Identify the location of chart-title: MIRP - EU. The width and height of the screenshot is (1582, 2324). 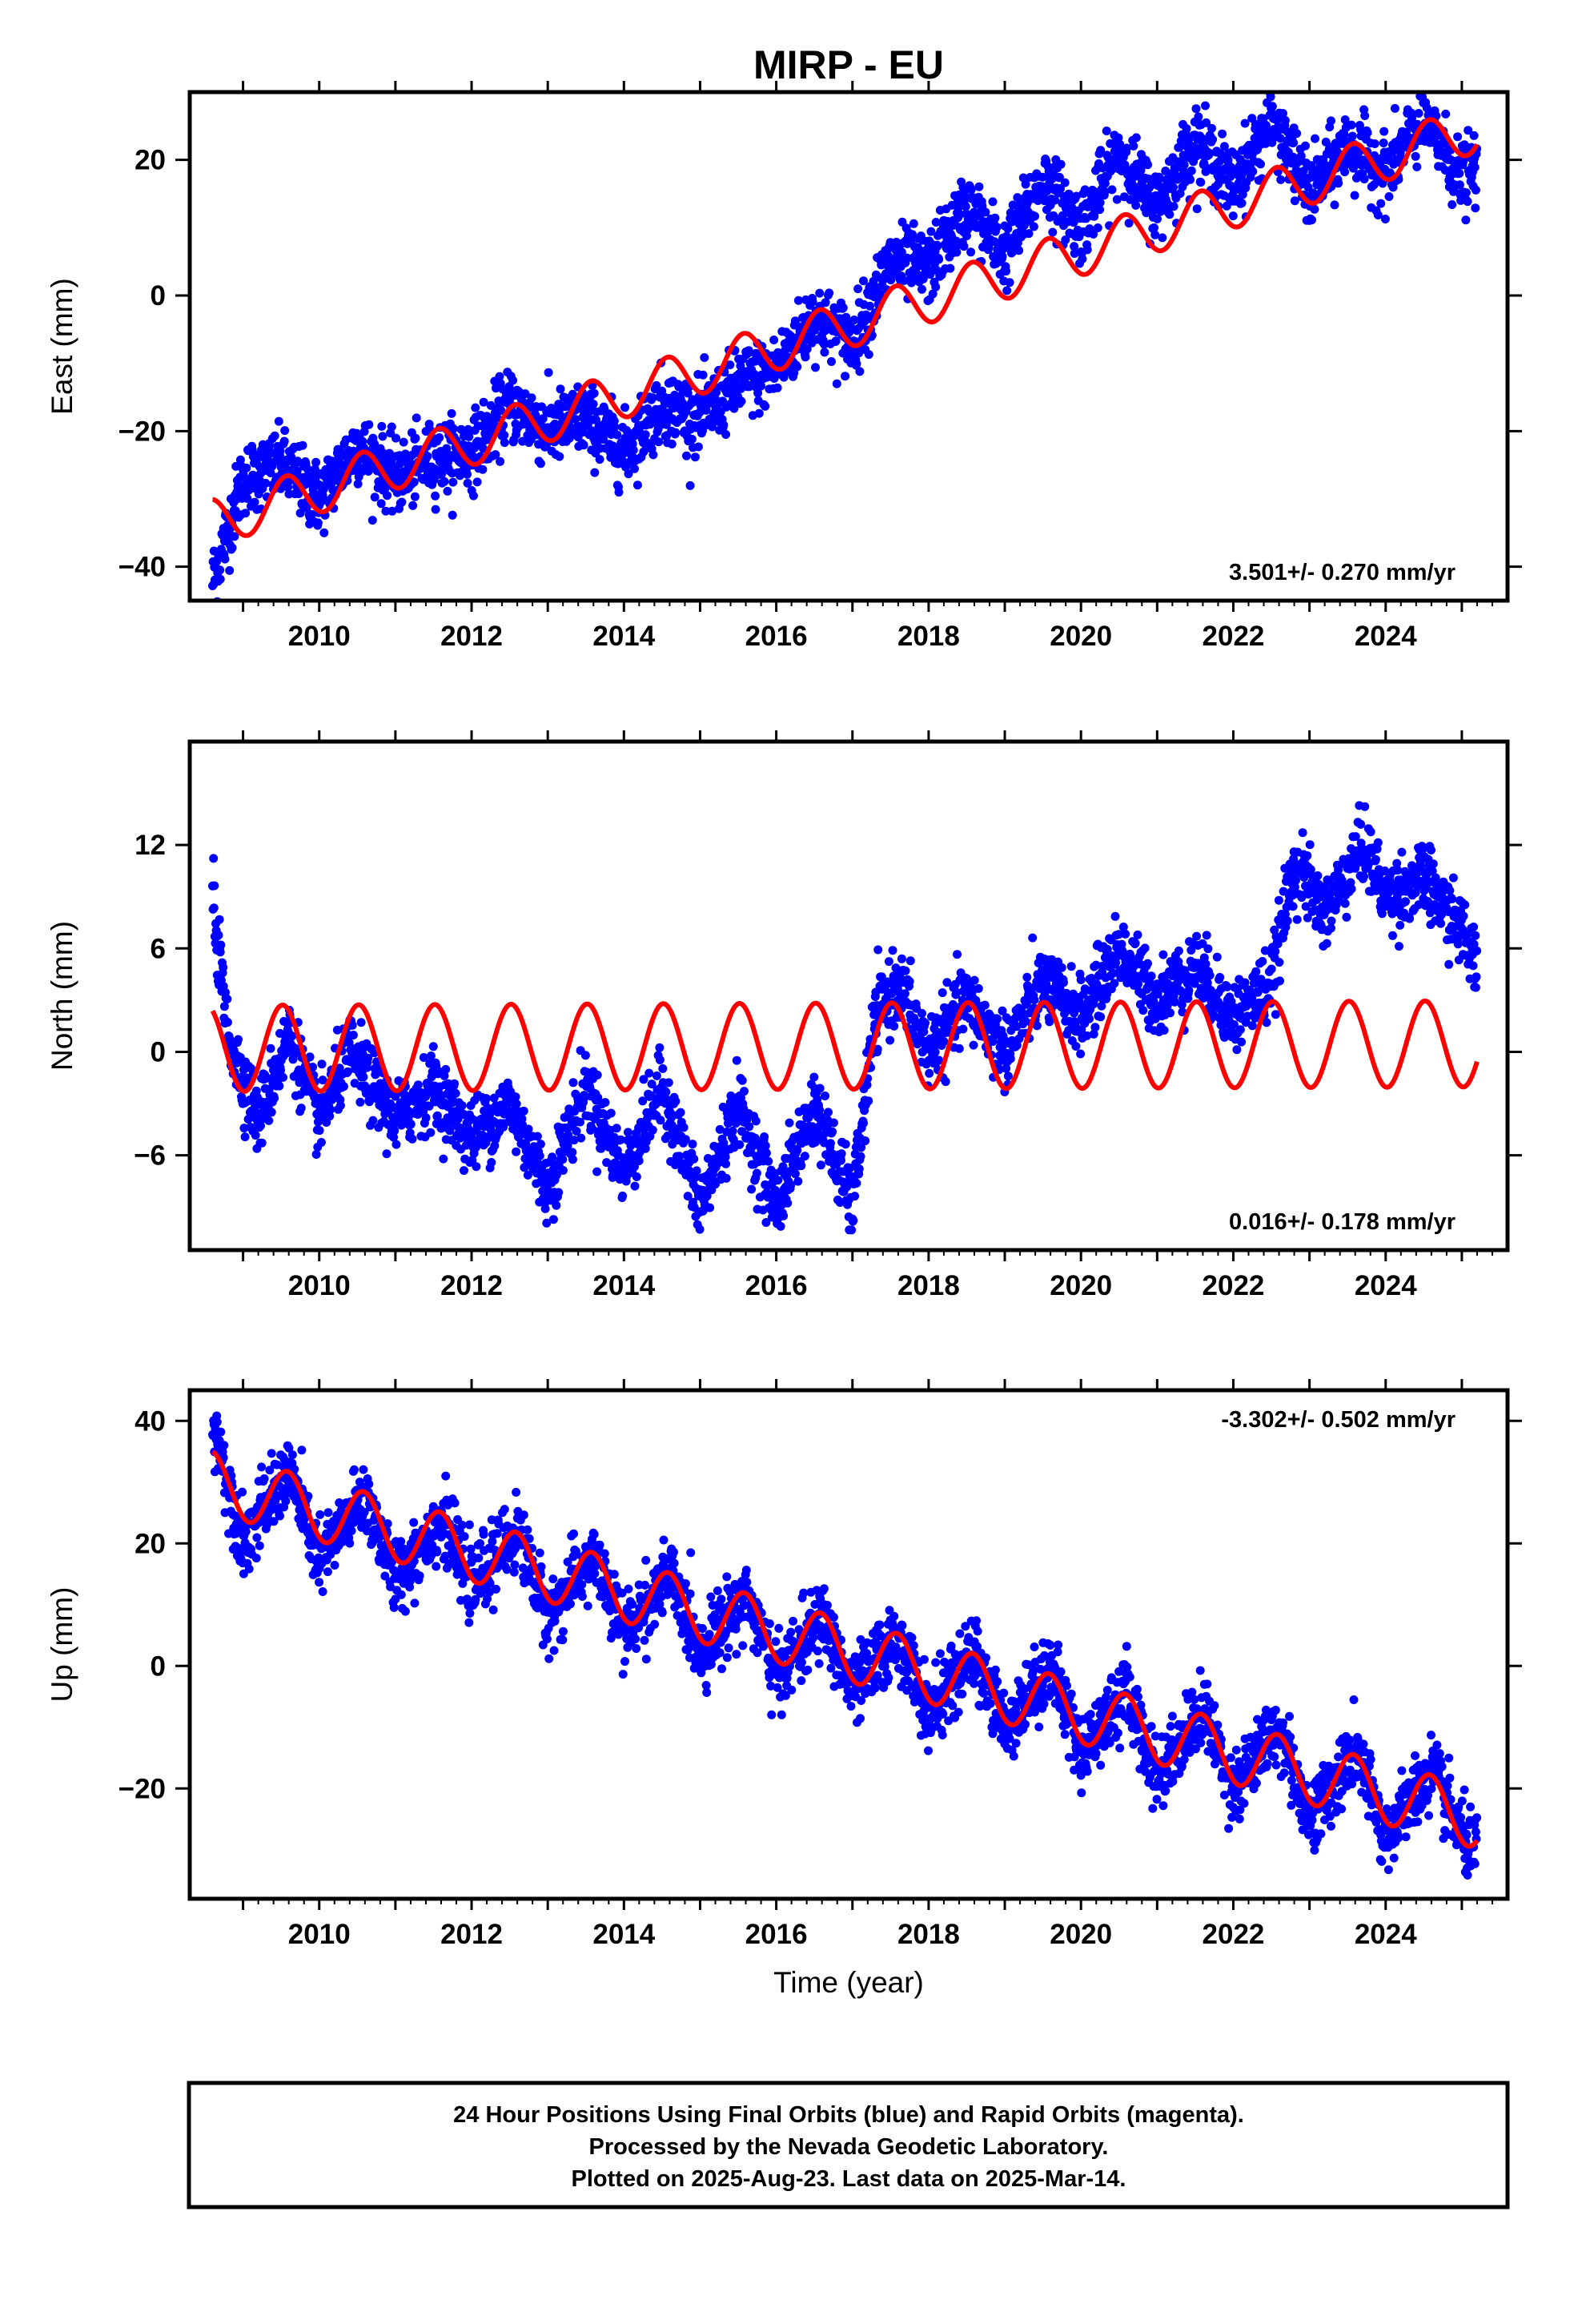
(848, 64).